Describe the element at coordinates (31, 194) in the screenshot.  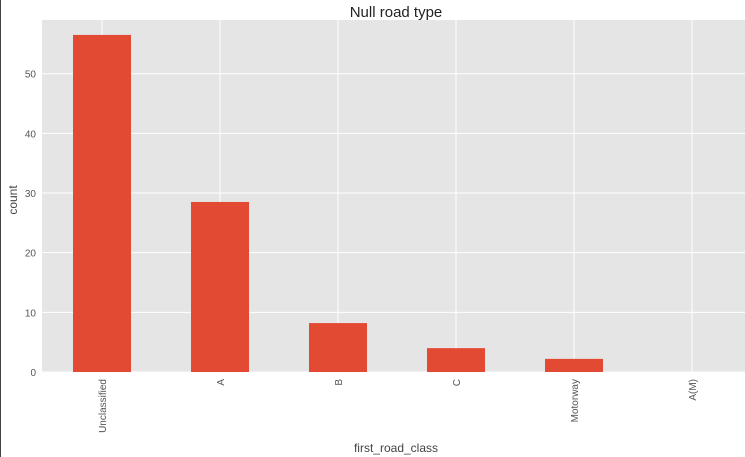
I see `y-tick-label: 30` at that location.